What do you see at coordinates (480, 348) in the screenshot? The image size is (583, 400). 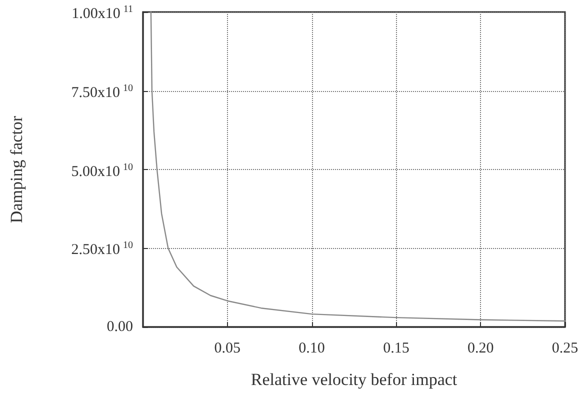 I see `x-tick-label: 0.20` at bounding box center [480, 348].